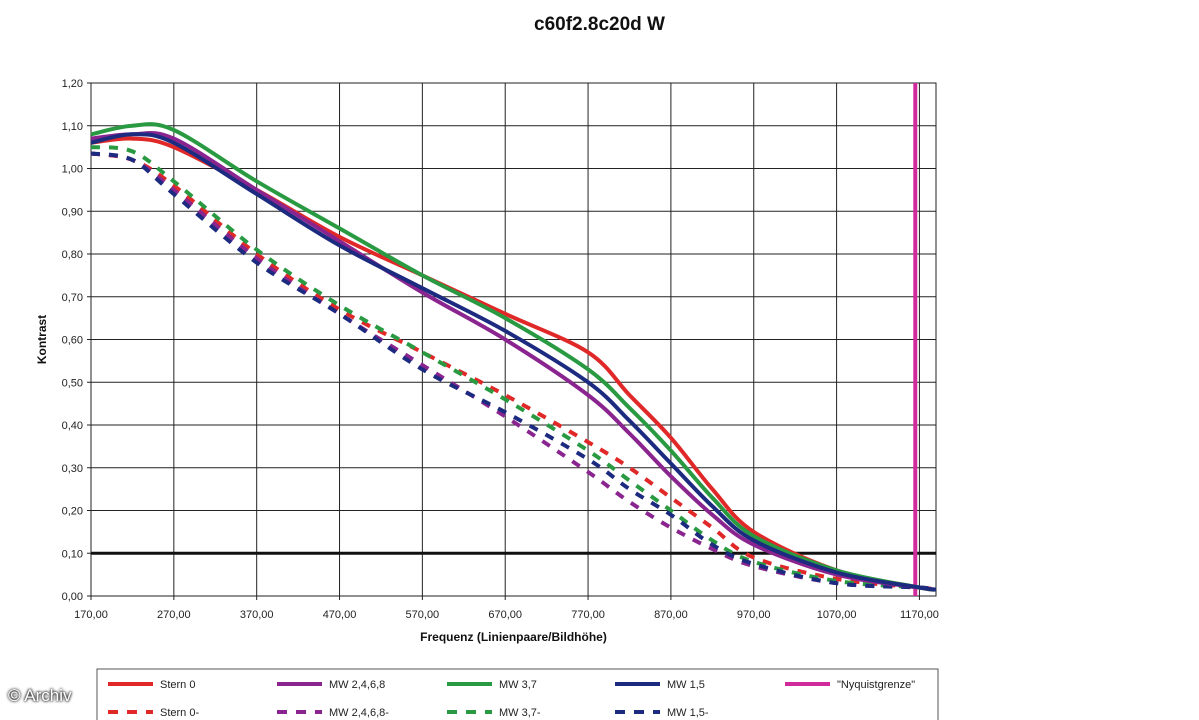 This screenshot has height=720, width=1199. What do you see at coordinates (179, 713) in the screenshot?
I see `legend-label: Stern 0-` at bounding box center [179, 713].